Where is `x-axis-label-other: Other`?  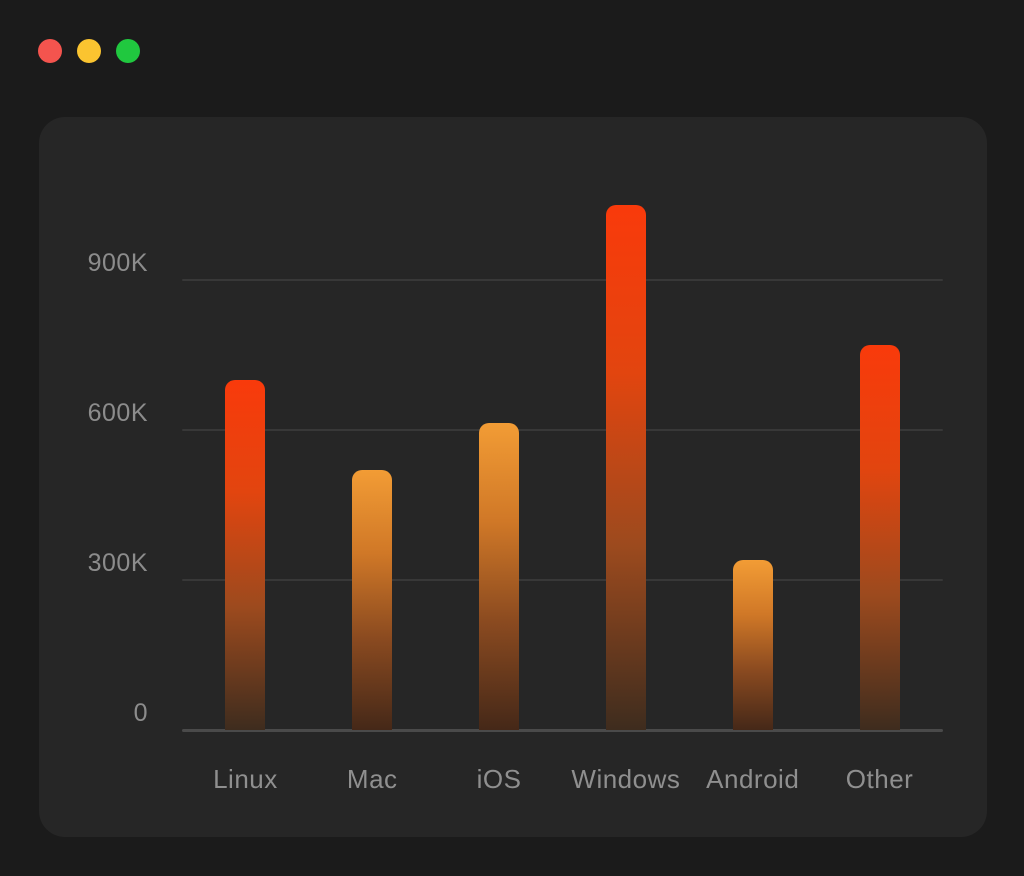
x-axis-label-other: Other is located at coordinates (879, 779).